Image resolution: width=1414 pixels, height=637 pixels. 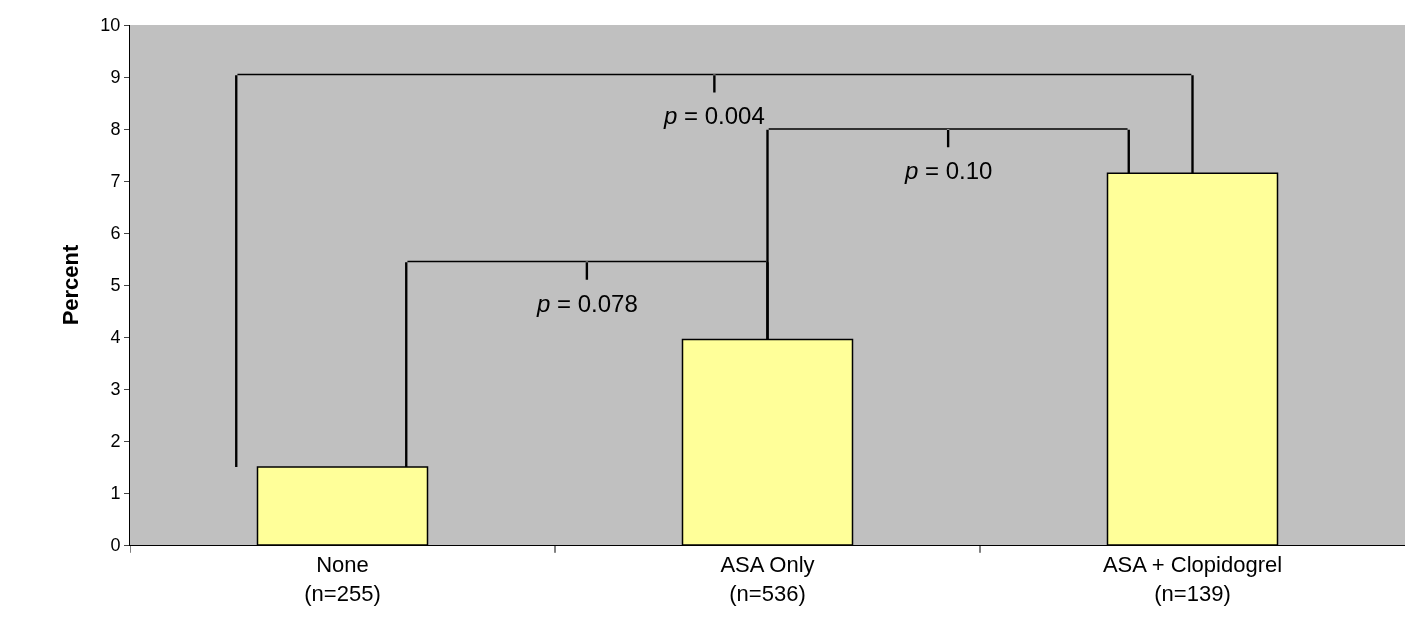 I want to click on y-tick-label: 3, so click(x=115, y=389).